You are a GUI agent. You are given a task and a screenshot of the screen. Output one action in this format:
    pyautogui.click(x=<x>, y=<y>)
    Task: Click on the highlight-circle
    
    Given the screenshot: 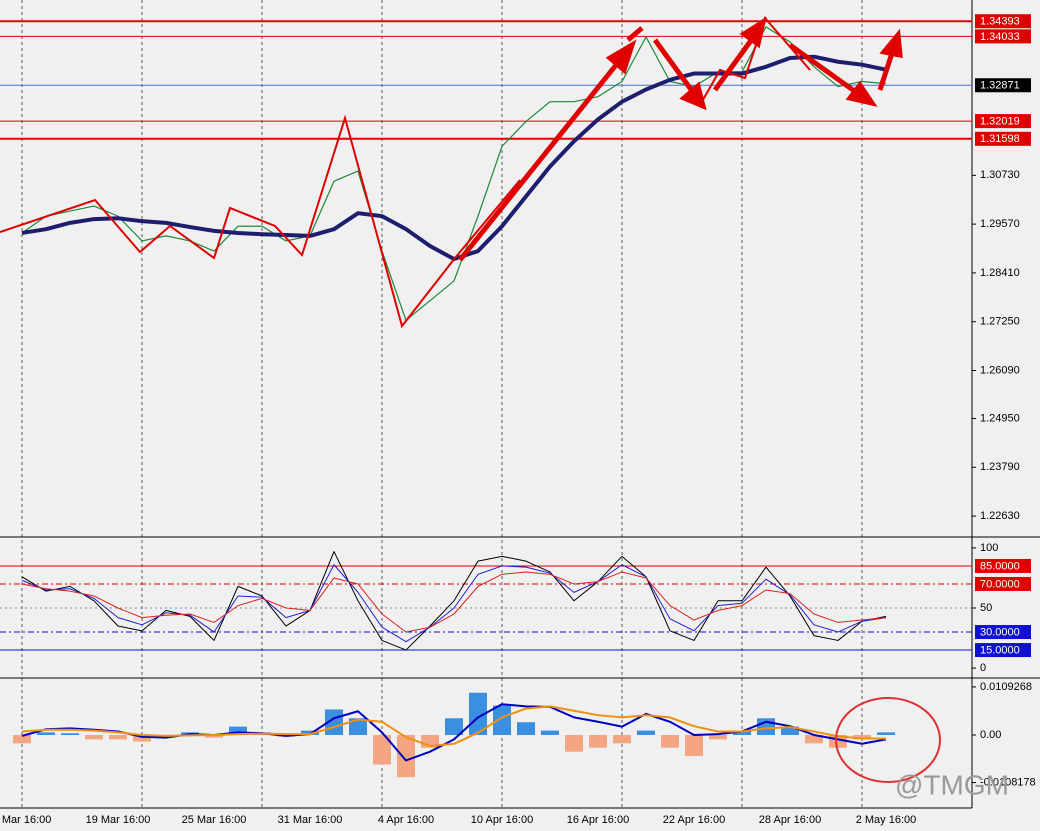 What is the action you would take?
    pyautogui.click(x=888, y=740)
    